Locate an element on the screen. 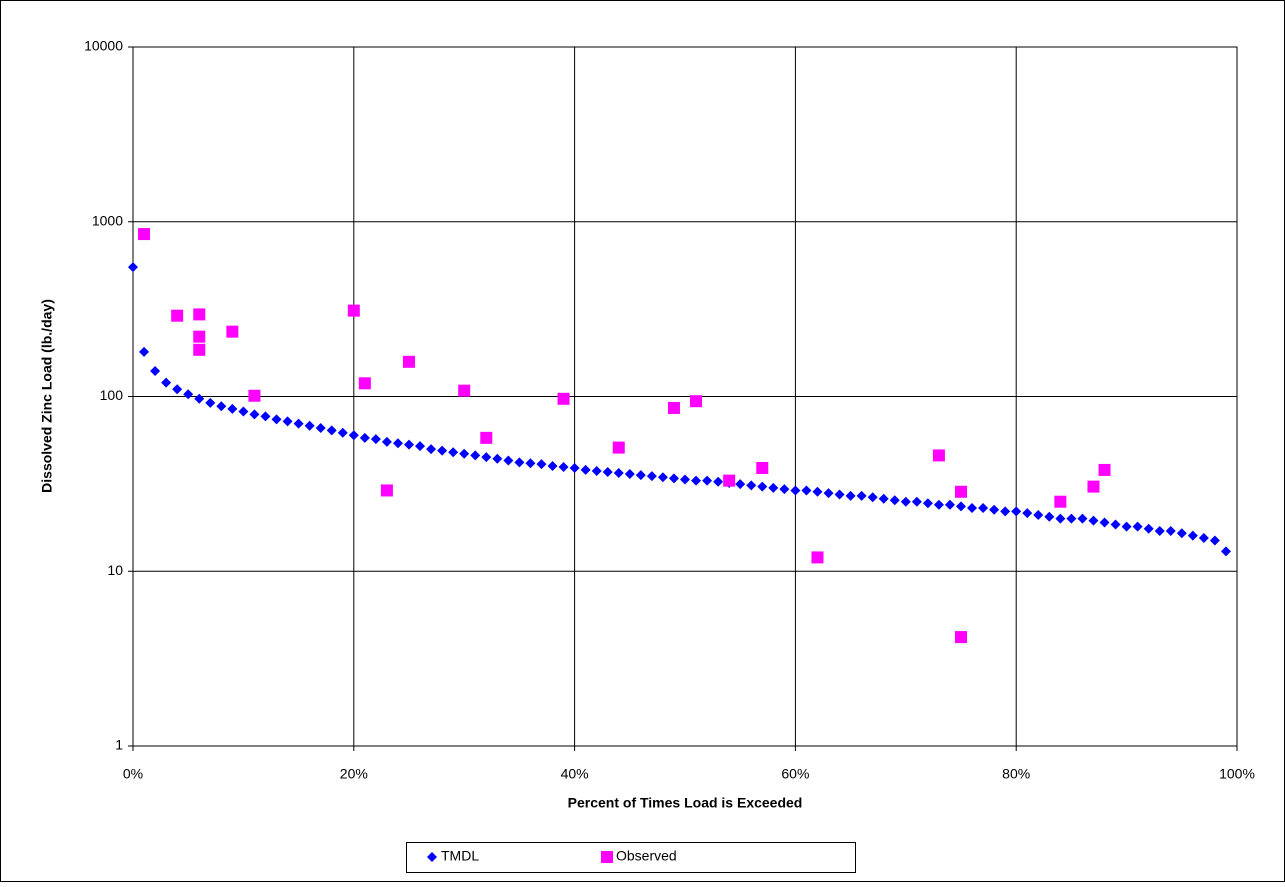 This screenshot has width=1285, height=887. y-tick-label: 1 is located at coordinates (119, 745).